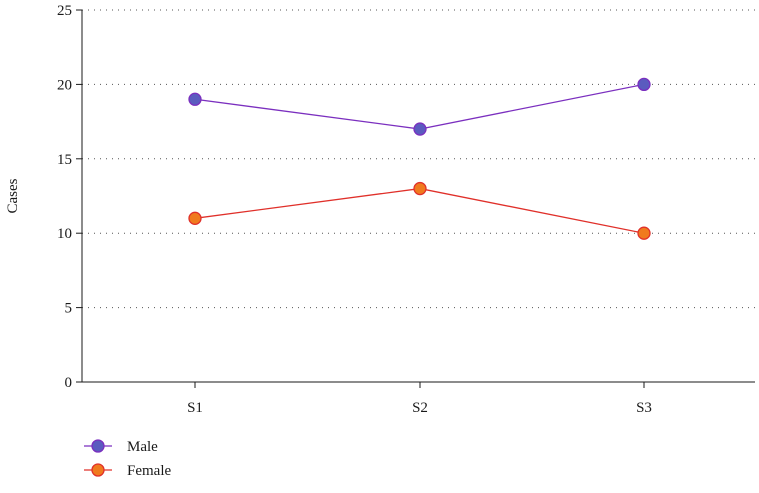  I want to click on y-tick-label: 15, so click(64, 160).